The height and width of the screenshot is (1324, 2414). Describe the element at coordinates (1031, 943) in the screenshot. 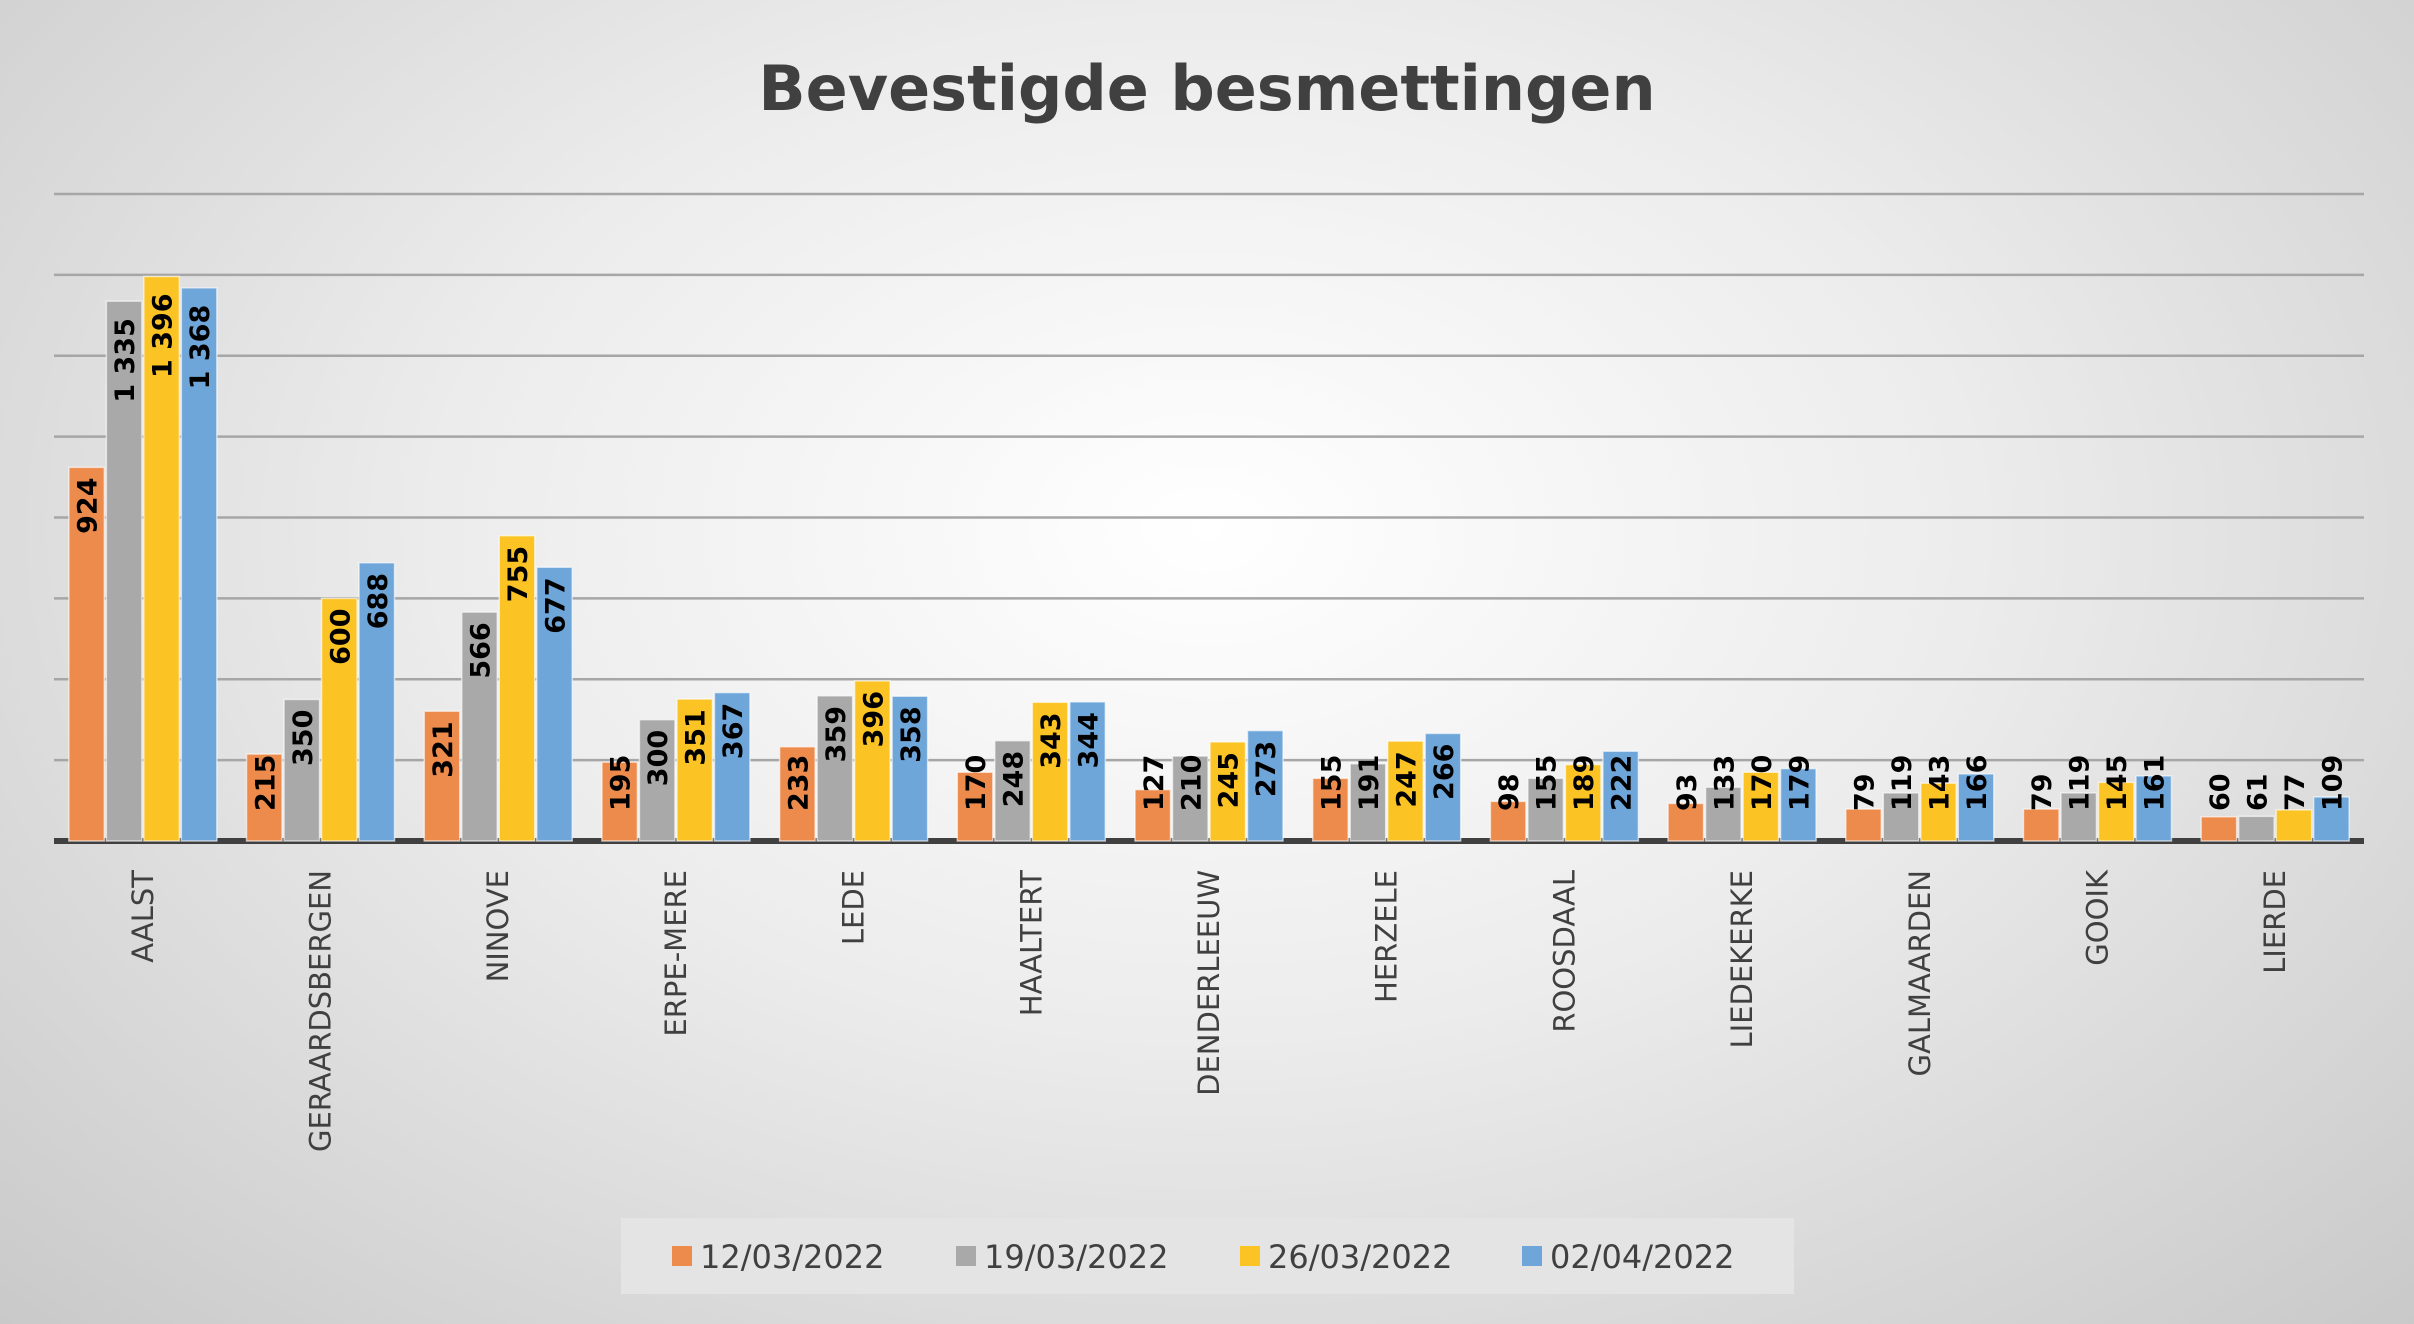

I see `category-label: HAALTERT` at that location.